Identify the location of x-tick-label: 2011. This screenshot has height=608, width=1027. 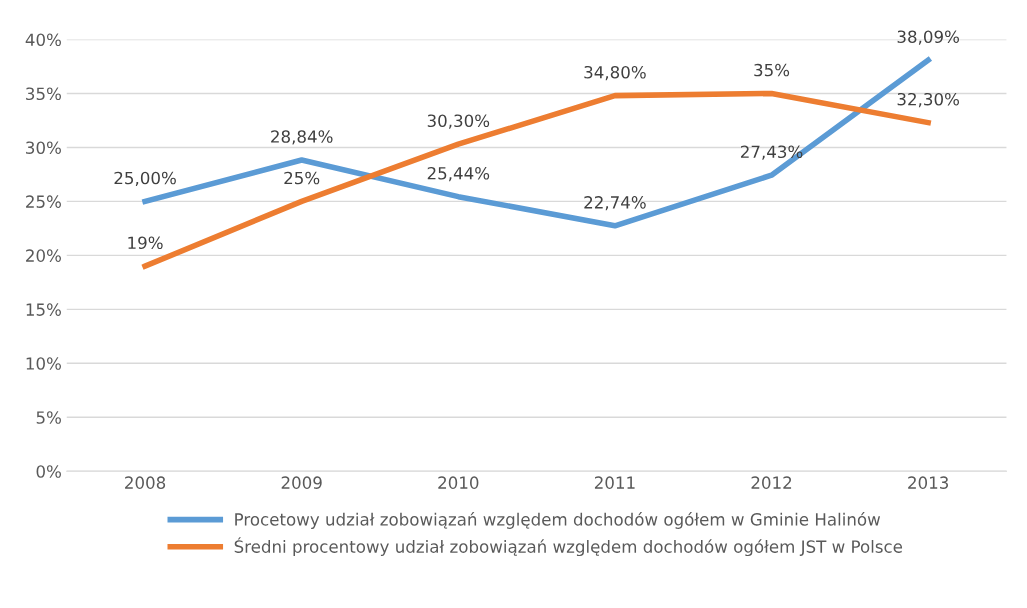
(614, 482).